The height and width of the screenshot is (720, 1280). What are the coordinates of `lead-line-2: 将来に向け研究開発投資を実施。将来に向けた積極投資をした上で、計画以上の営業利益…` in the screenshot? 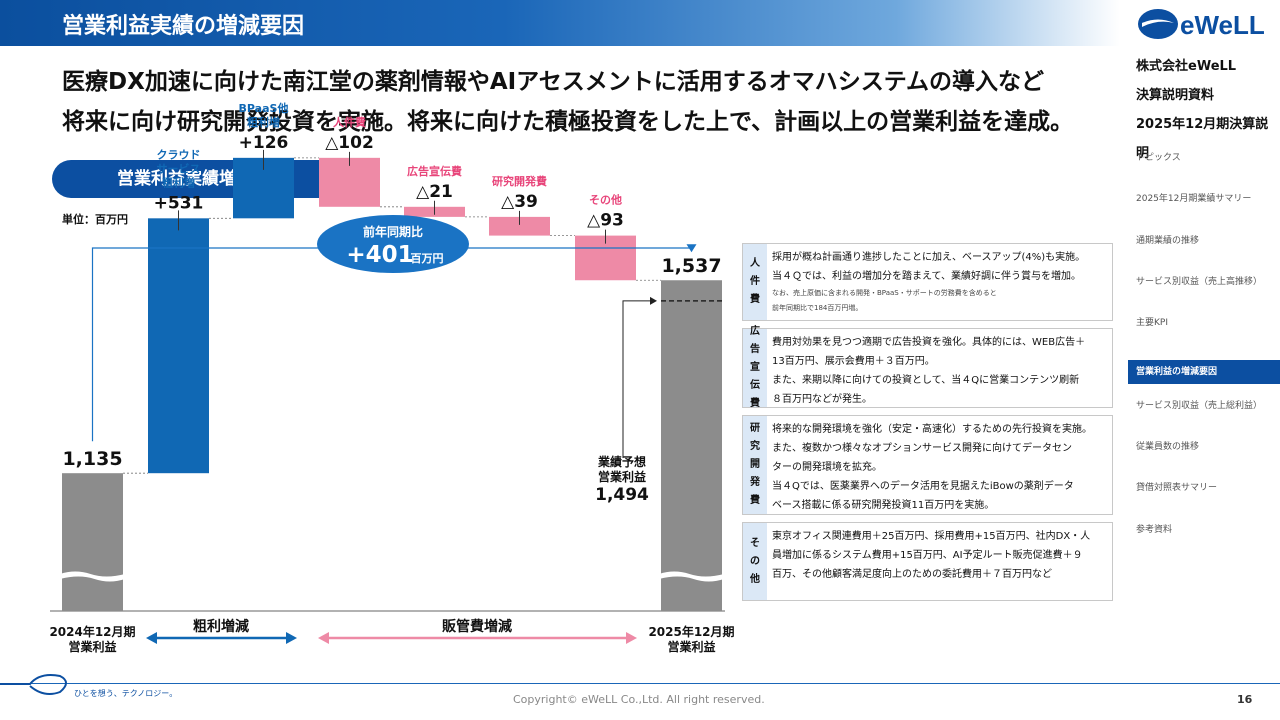 It's located at (568, 122).